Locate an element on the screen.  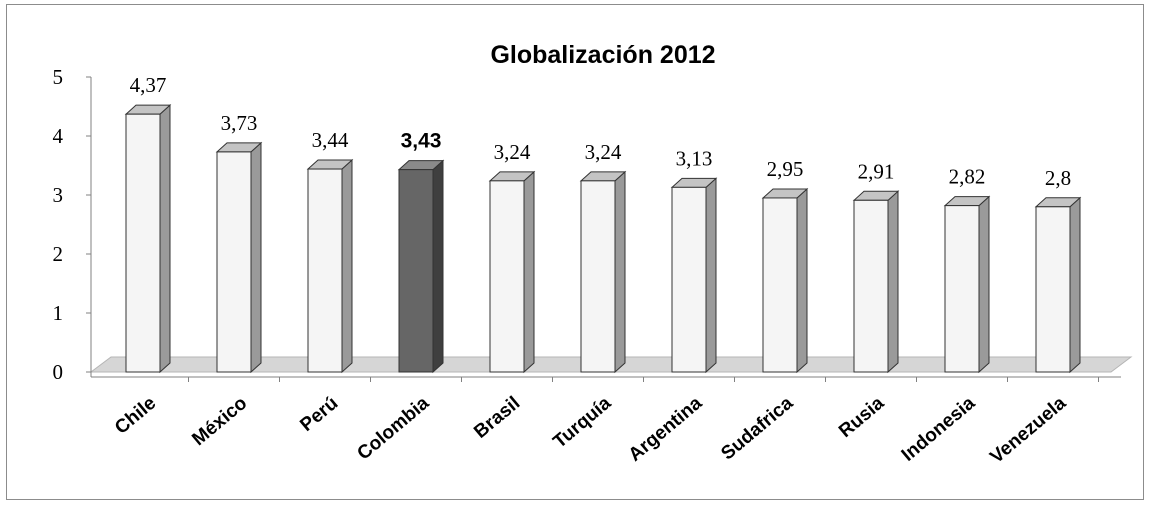
y-tick-label: 1 is located at coordinates (58, 313).